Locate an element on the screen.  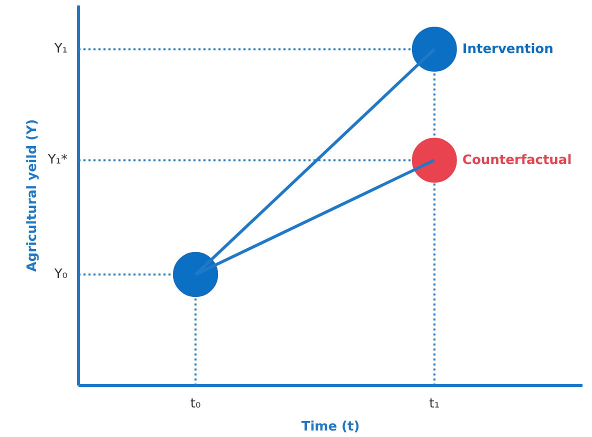
x-tick-label: t₀ is located at coordinates (195, 404).